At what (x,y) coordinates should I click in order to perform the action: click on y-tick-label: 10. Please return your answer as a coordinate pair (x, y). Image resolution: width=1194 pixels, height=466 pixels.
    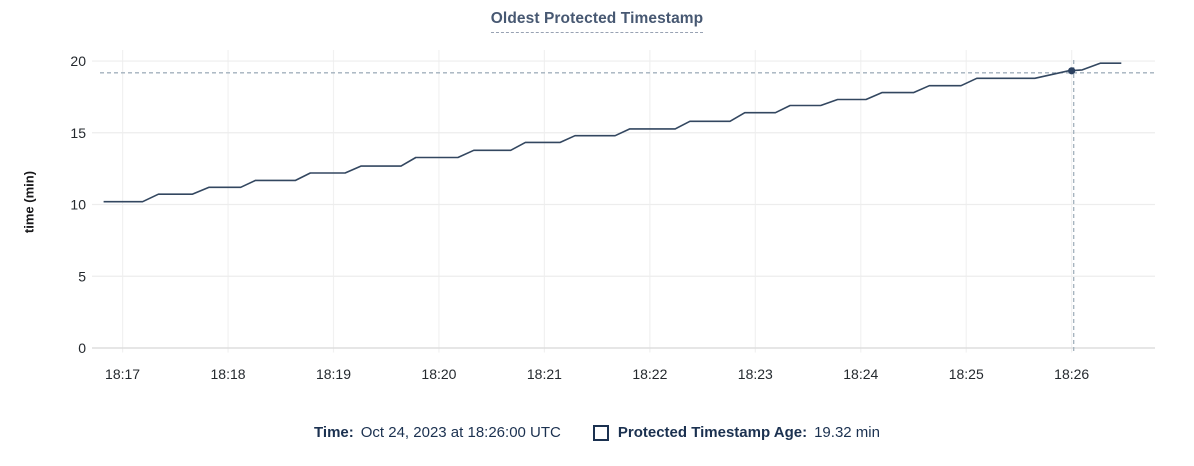
    Looking at the image, I should click on (78, 205).